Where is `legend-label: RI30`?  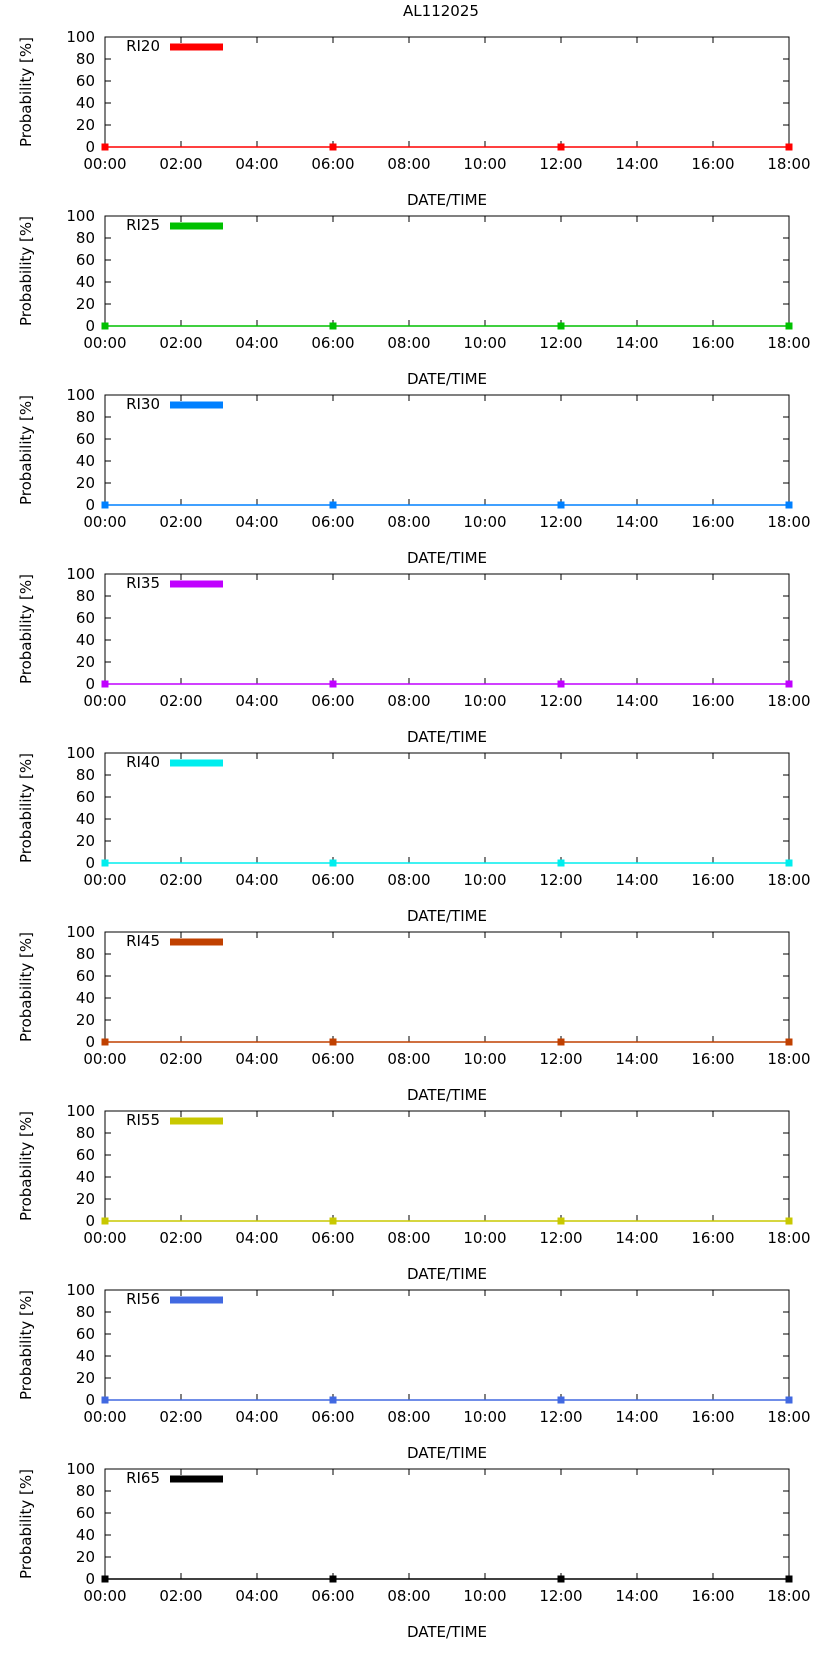 legend-label: RI30 is located at coordinates (143, 404).